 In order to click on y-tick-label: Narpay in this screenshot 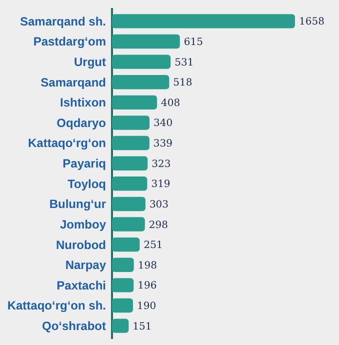, I will do `click(85, 265)`.